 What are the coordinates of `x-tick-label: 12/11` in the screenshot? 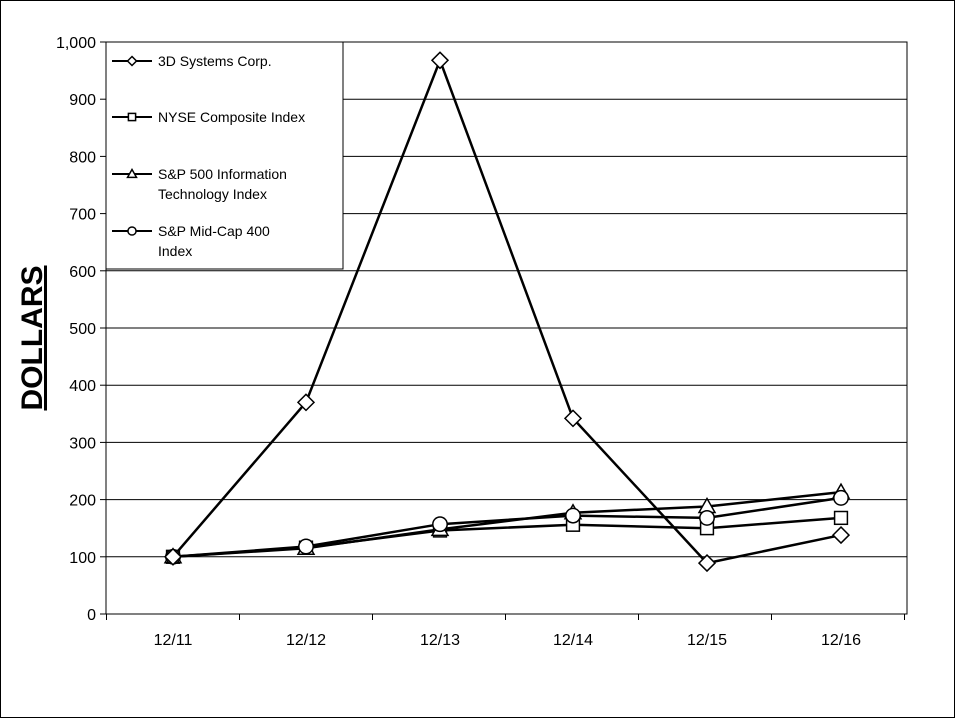 It's located at (173, 640).